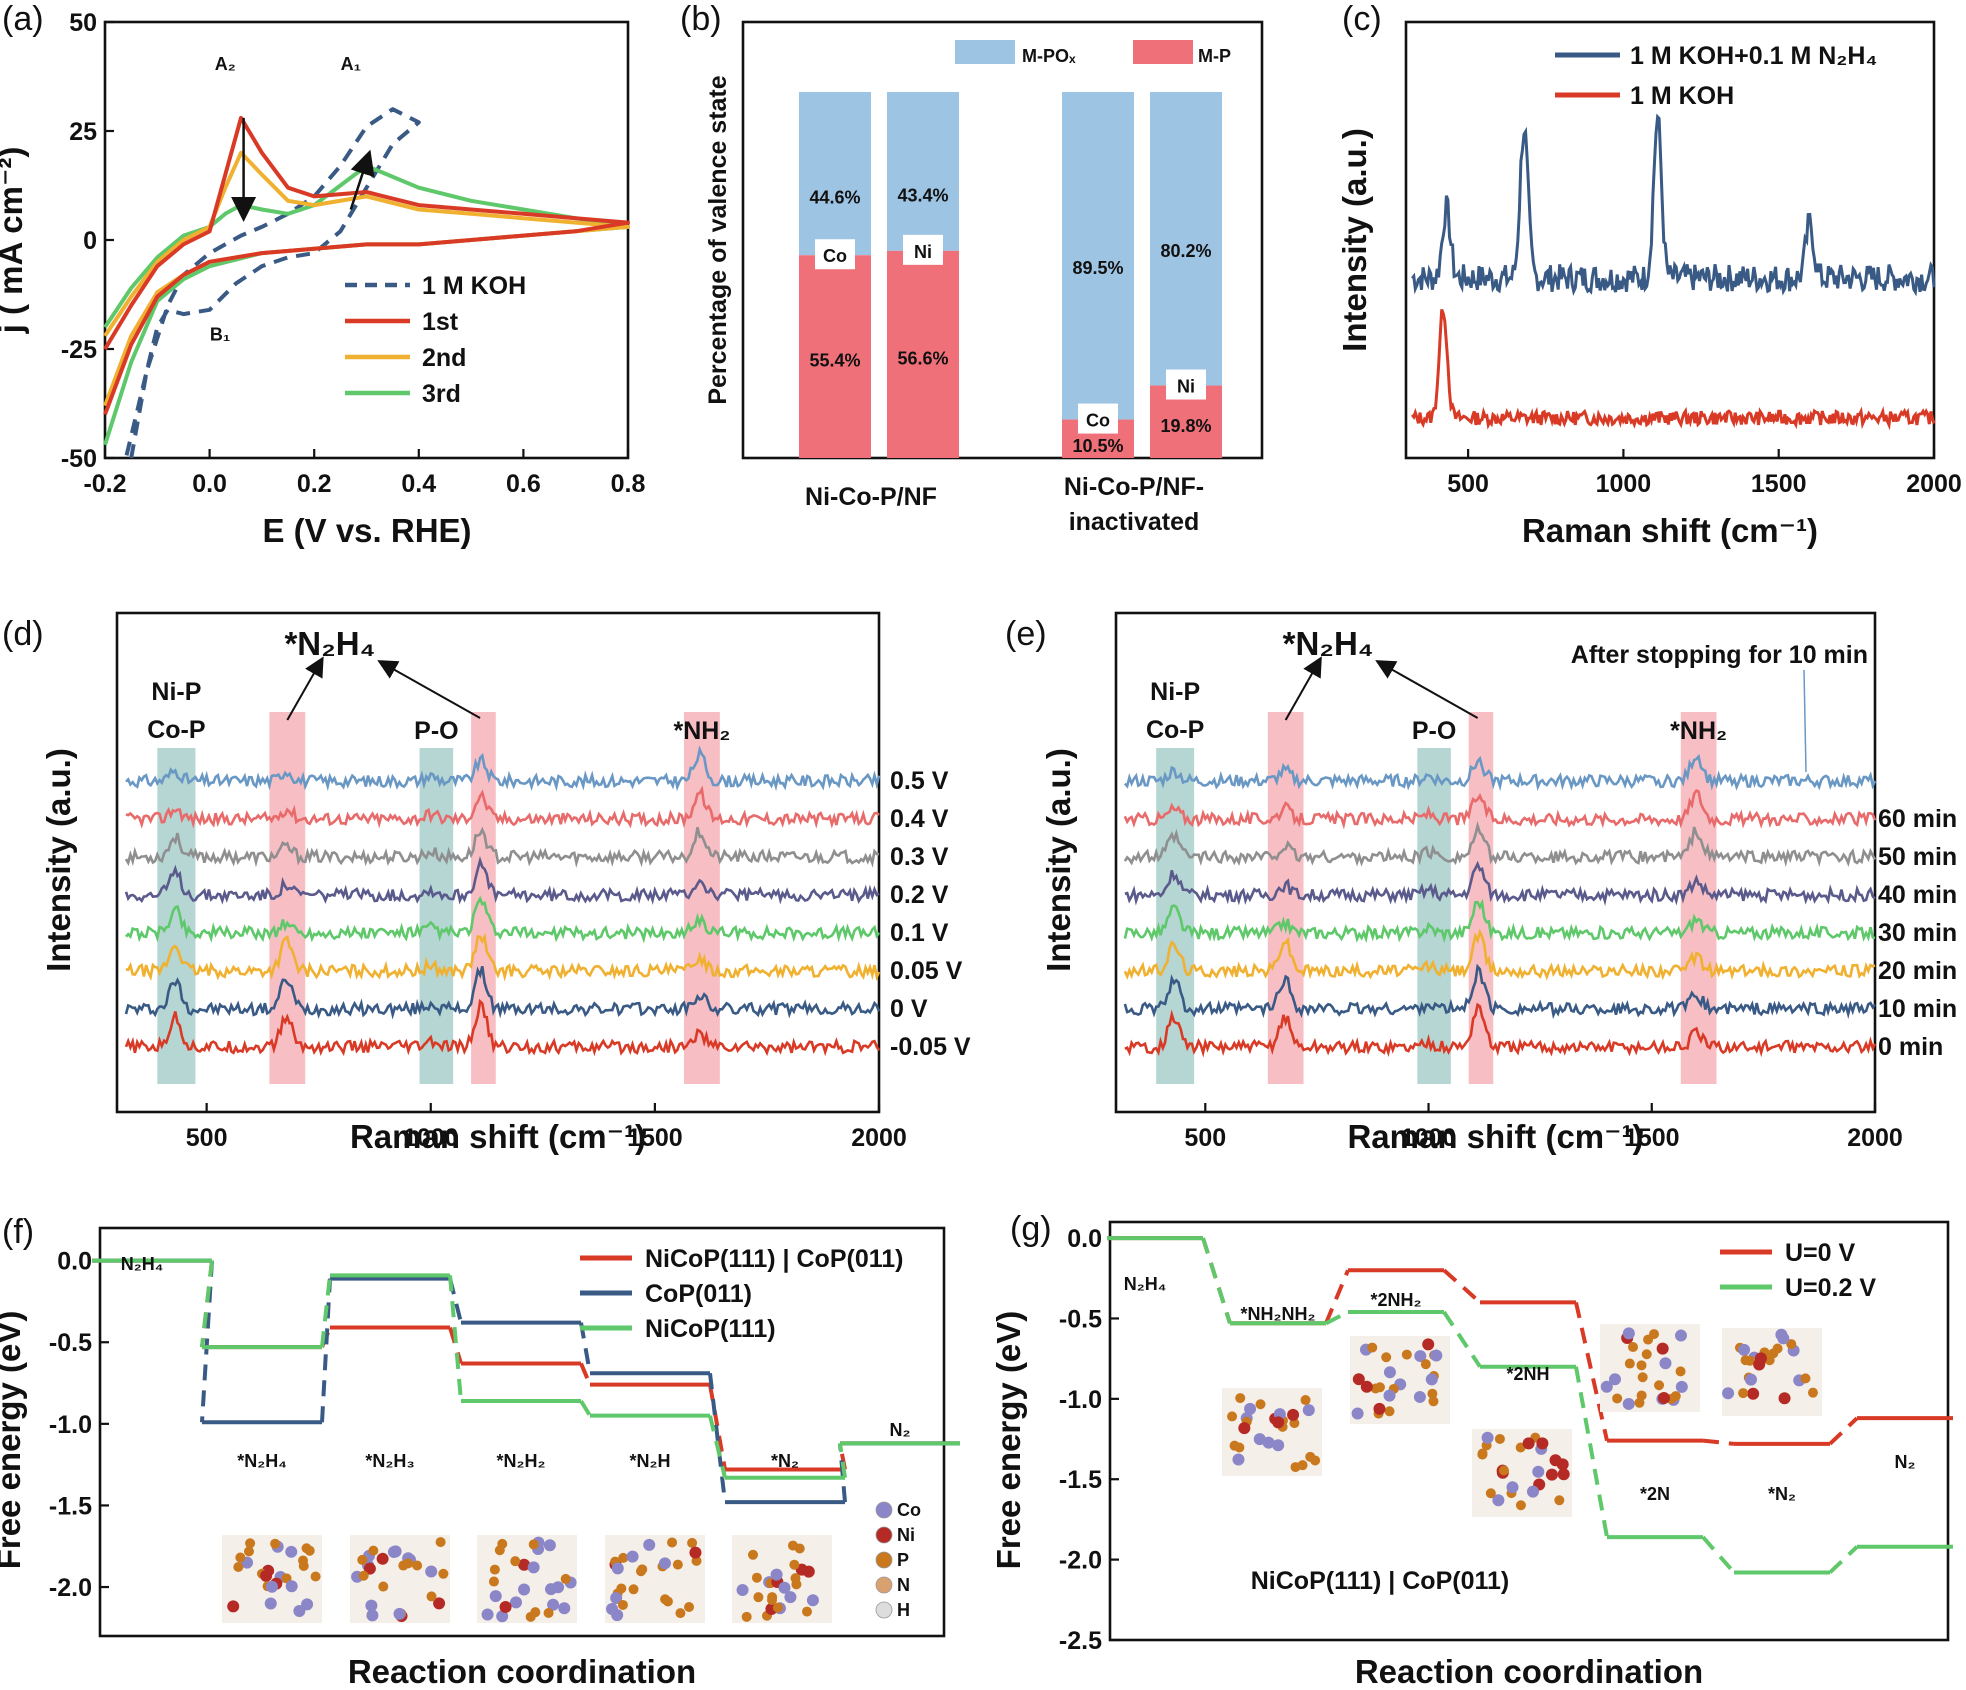  What do you see at coordinates (70, 1588) in the screenshot?
I see `y-tick-label: -2.0` at bounding box center [70, 1588].